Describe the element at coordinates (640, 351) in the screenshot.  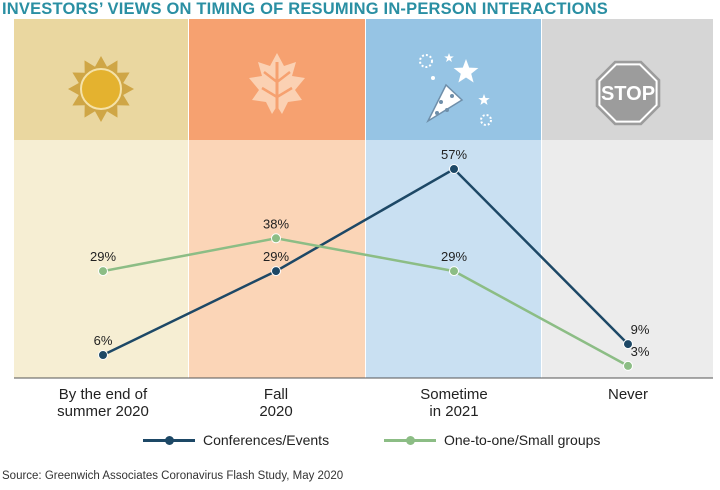
I see `series-1-label-3: 3%` at that location.